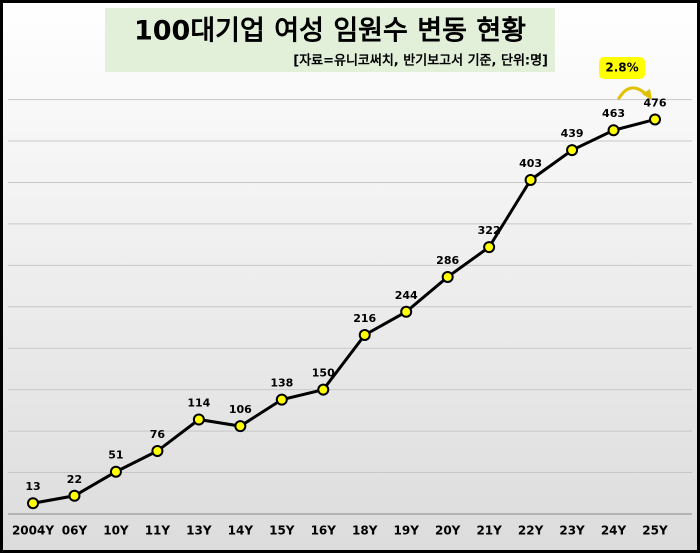  Describe the element at coordinates (572, 531) in the screenshot. I see `x-tick-label: 23Y` at that location.